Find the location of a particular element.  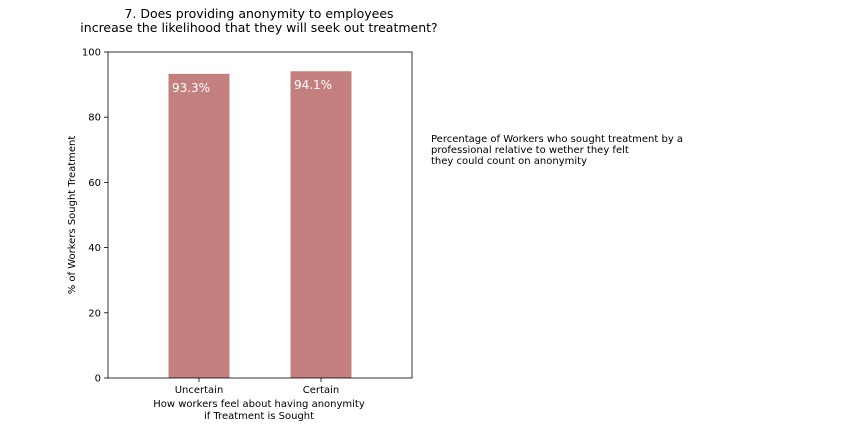

x-tick-label-uncertain: Uncertain is located at coordinates (199, 390).